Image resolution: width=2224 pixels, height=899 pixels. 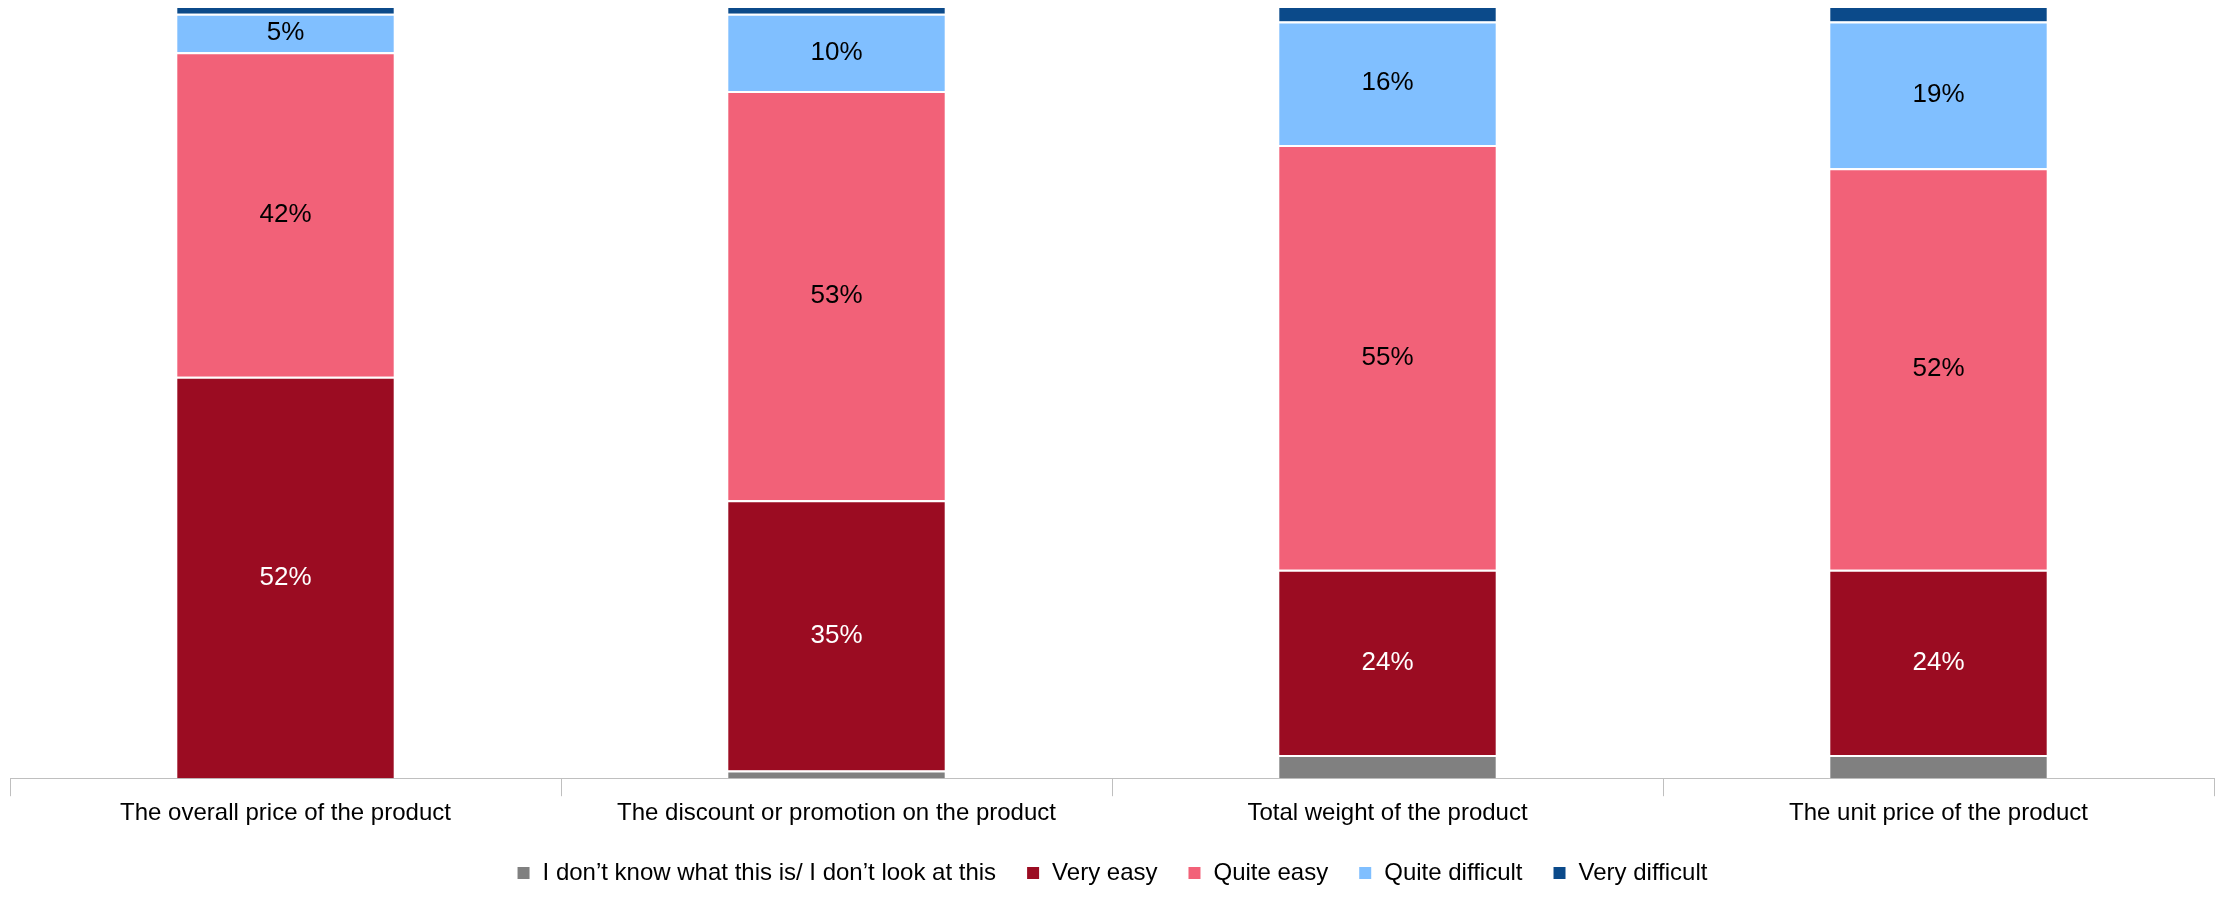 What do you see at coordinates (1271, 871) in the screenshot?
I see `legend-label: Quite easy` at bounding box center [1271, 871].